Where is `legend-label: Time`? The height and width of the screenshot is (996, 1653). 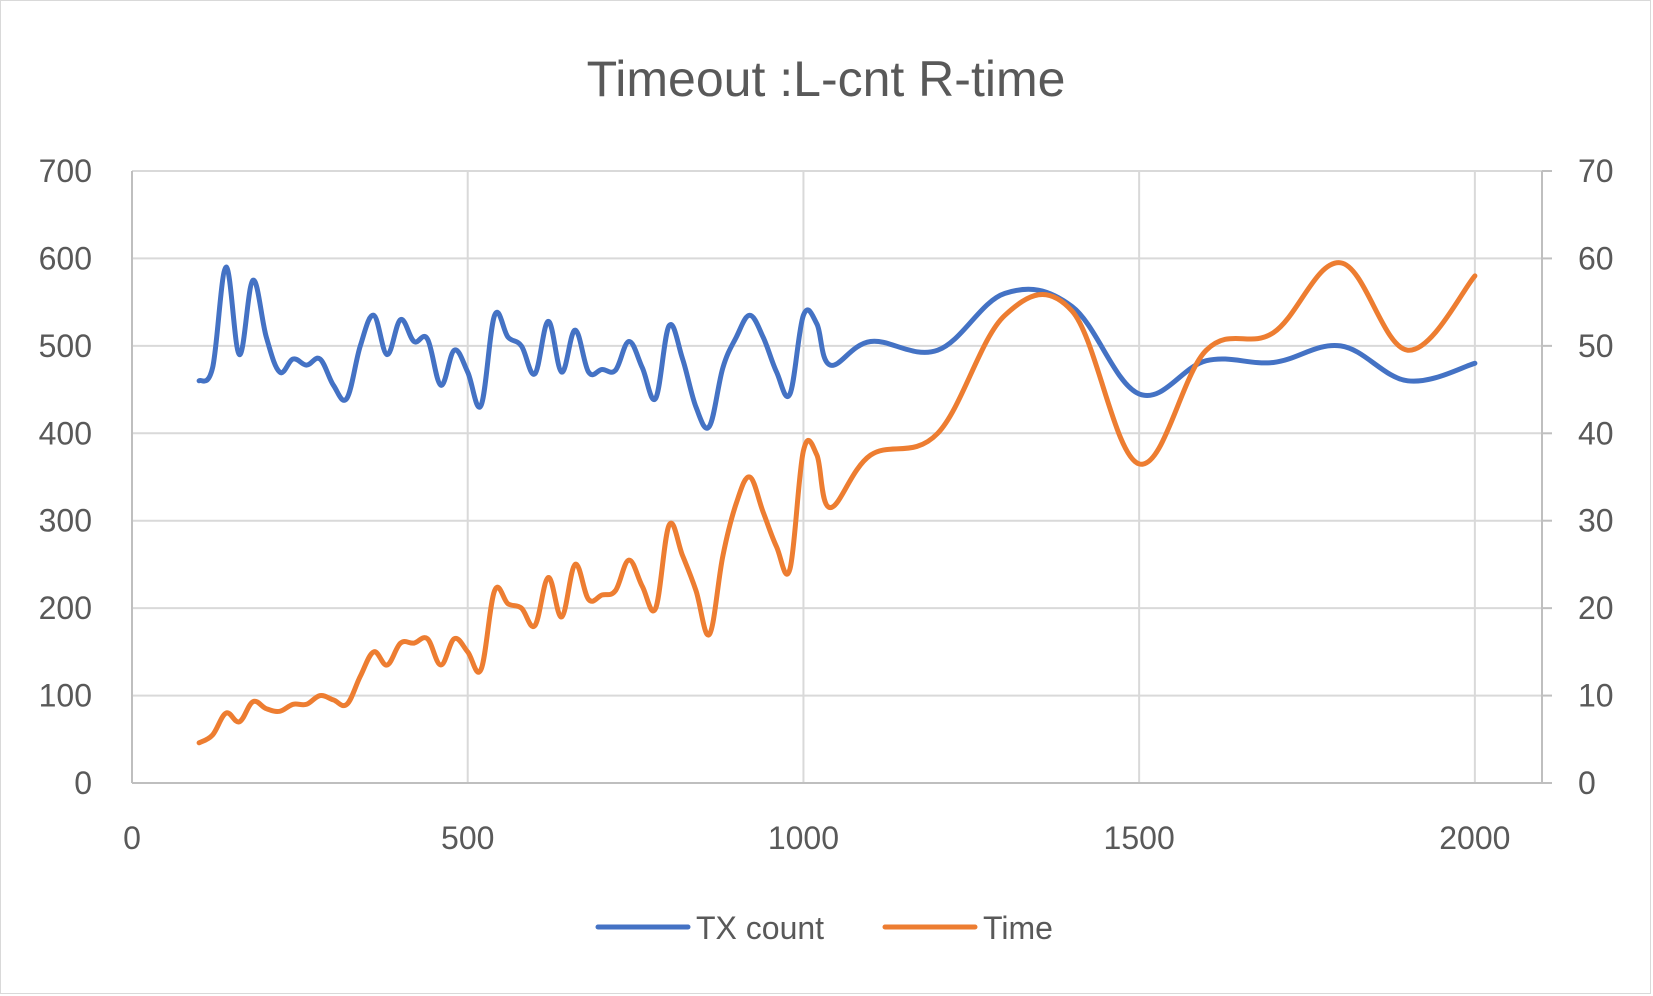 legend-label: Time is located at coordinates (1018, 928).